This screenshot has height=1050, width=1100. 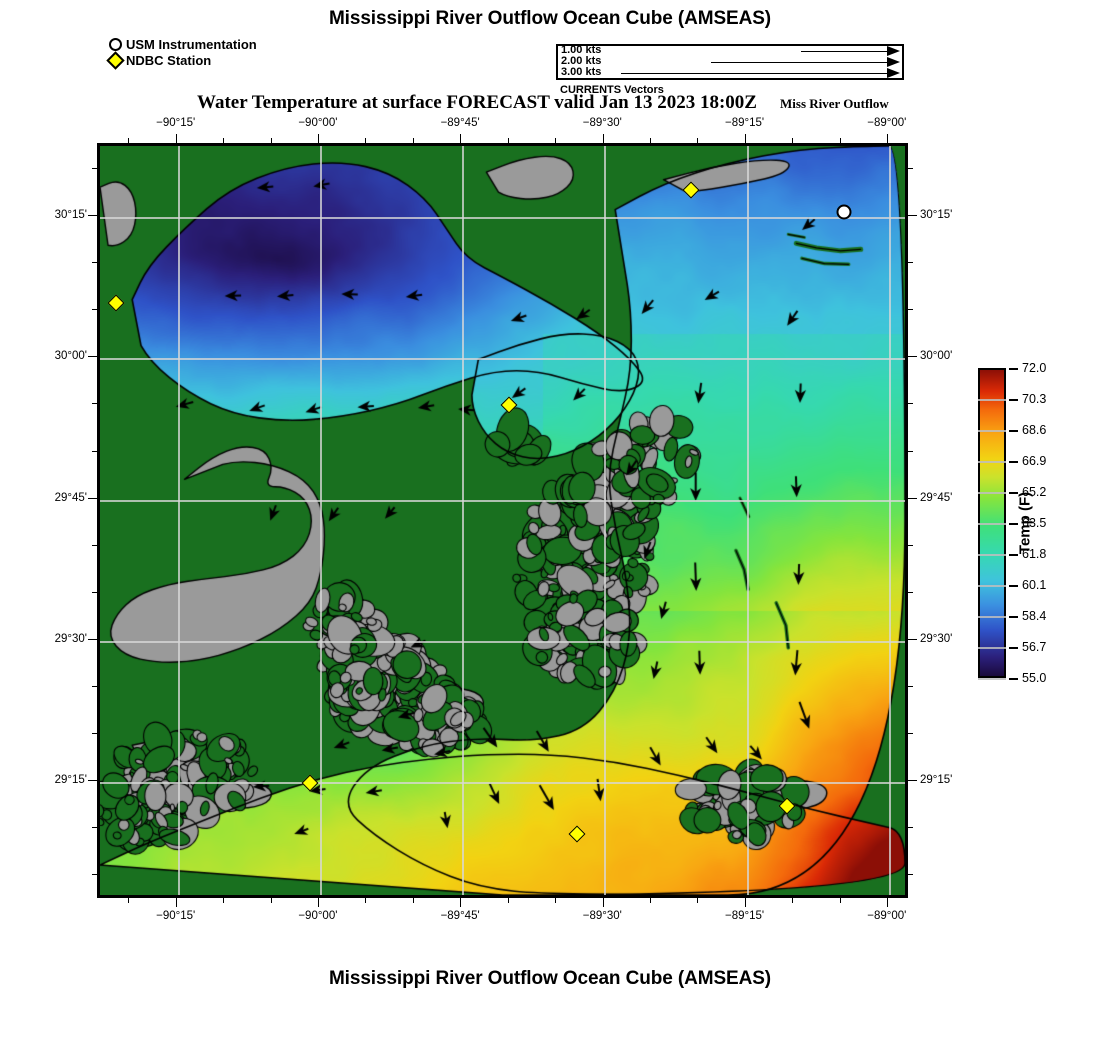 I want to click on colorbar-axis-title: Temp (F), so click(x=1025, y=523).